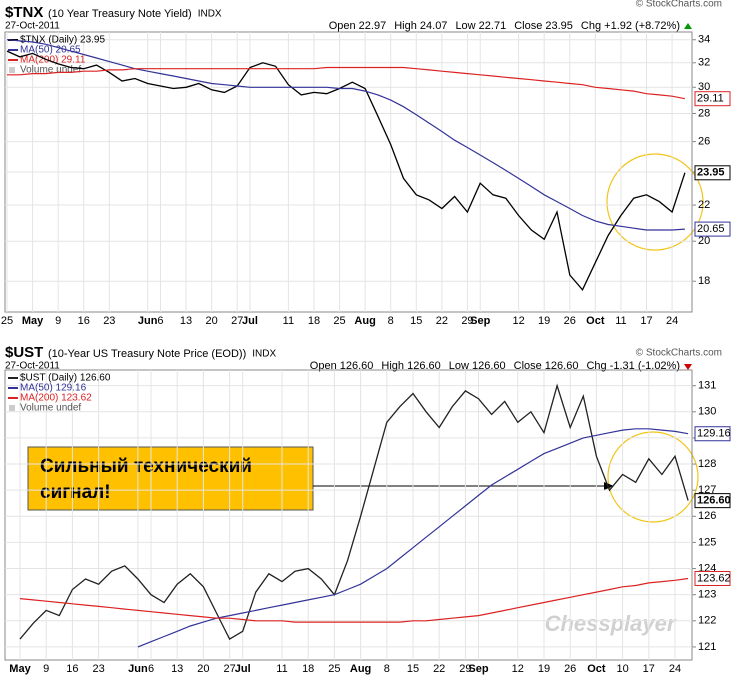 This screenshot has width=746, height=685. Describe the element at coordinates (50, 408) in the screenshot. I see `legend-label: Volume undef` at that location.